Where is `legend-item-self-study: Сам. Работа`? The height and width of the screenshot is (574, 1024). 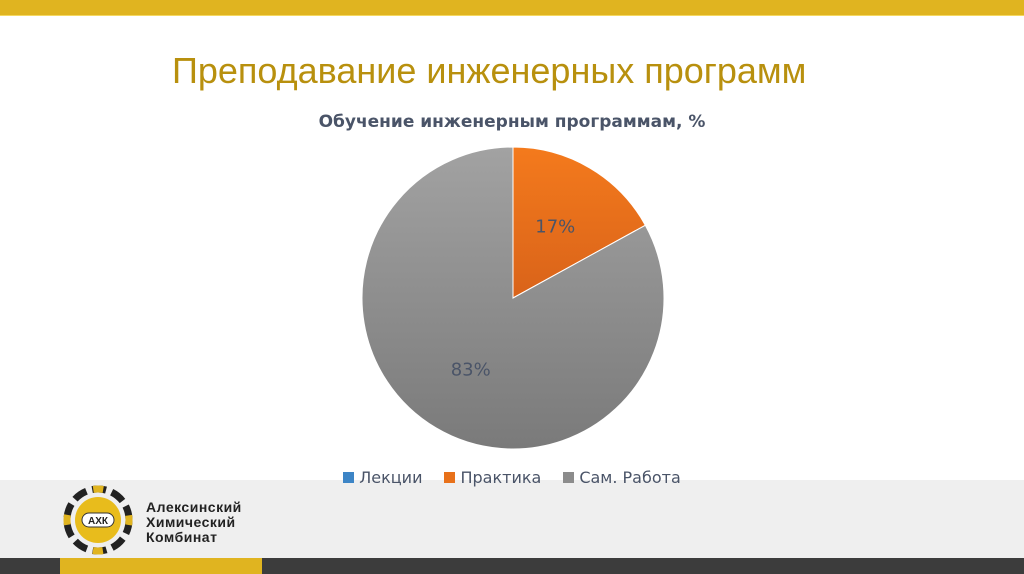 legend-item-self-study: Сам. Работа is located at coordinates (622, 477).